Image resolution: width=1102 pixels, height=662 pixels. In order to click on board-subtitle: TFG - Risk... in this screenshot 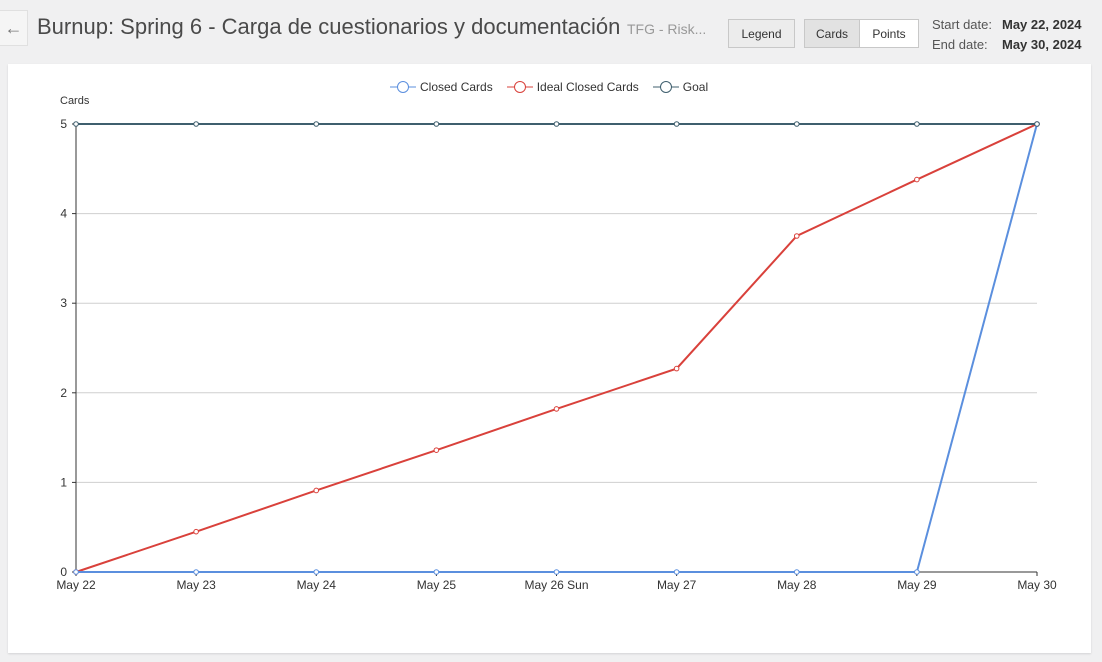, I will do `click(667, 29)`.